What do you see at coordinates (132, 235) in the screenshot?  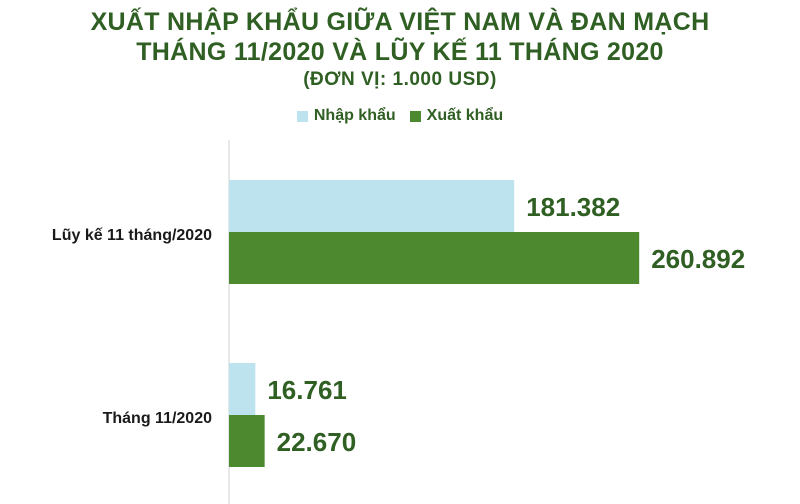 I see `category-label: Lũy kế 11 tháng/2020` at bounding box center [132, 235].